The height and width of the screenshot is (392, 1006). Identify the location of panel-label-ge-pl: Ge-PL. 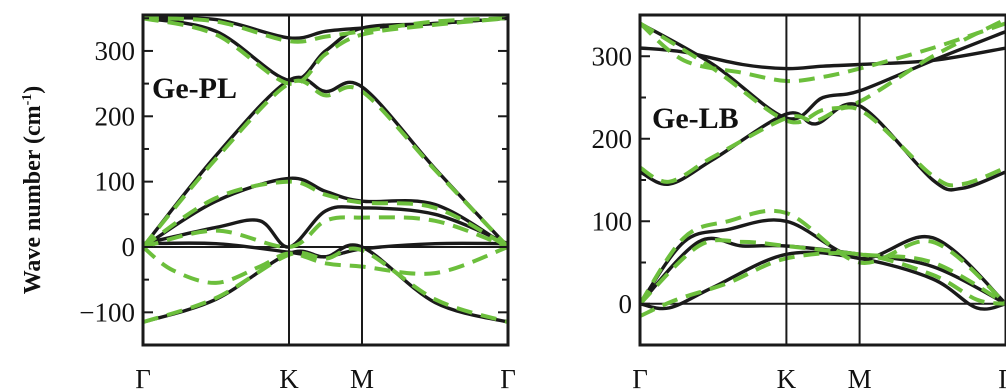
(194, 88).